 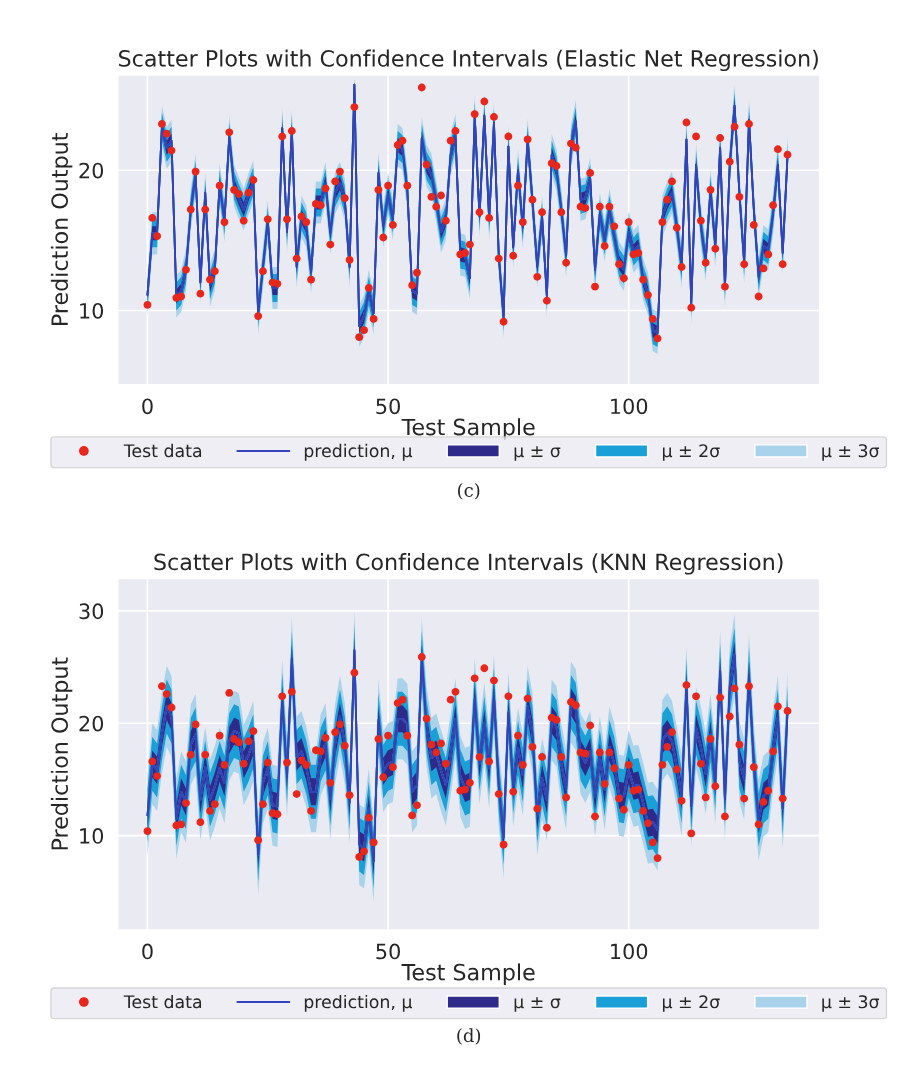 What do you see at coordinates (469, 491) in the screenshot?
I see `text: (c)` at bounding box center [469, 491].